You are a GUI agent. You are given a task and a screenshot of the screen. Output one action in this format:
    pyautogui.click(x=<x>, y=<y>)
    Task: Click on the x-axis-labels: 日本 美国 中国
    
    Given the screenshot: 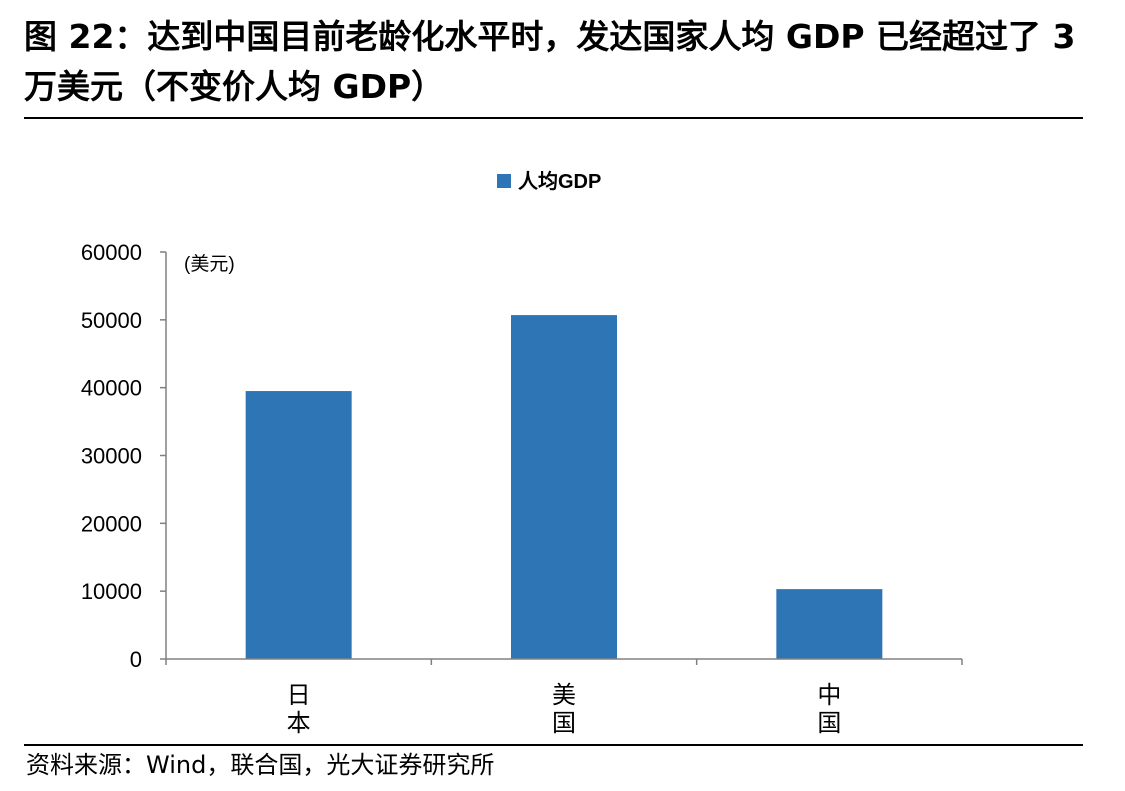 What is the action you would take?
    pyautogui.click(x=564, y=709)
    